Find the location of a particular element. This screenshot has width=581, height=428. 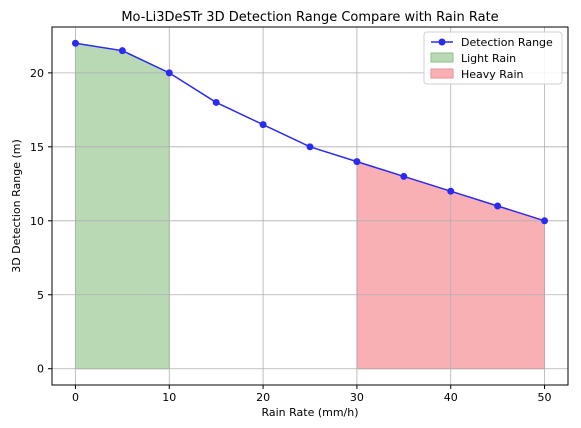

y-axis-label: 3D Detection Range (m) is located at coordinates (16, 206).